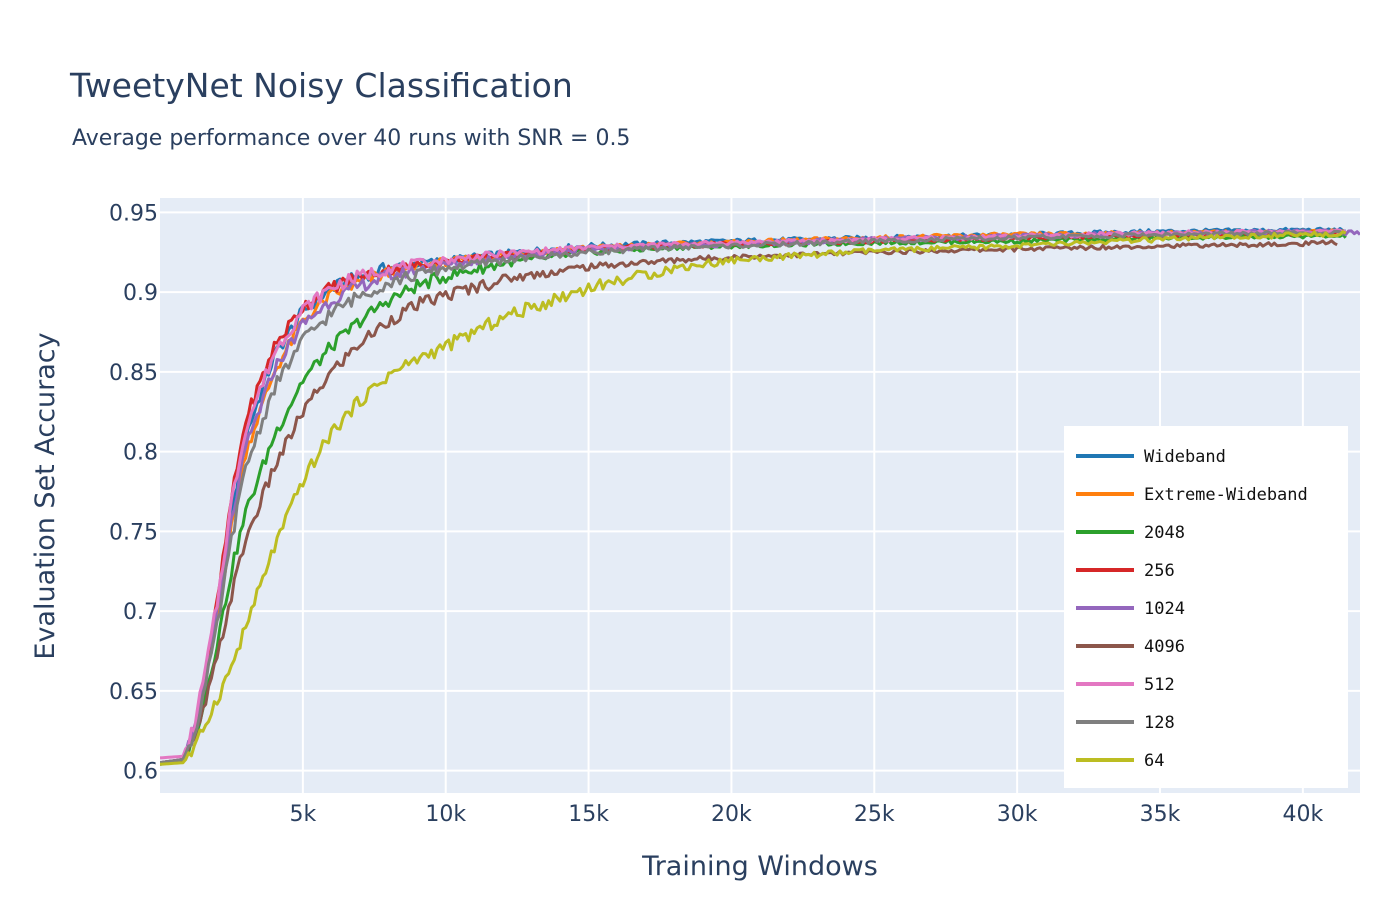  I want to click on legend-label: 64, so click(1154, 761).